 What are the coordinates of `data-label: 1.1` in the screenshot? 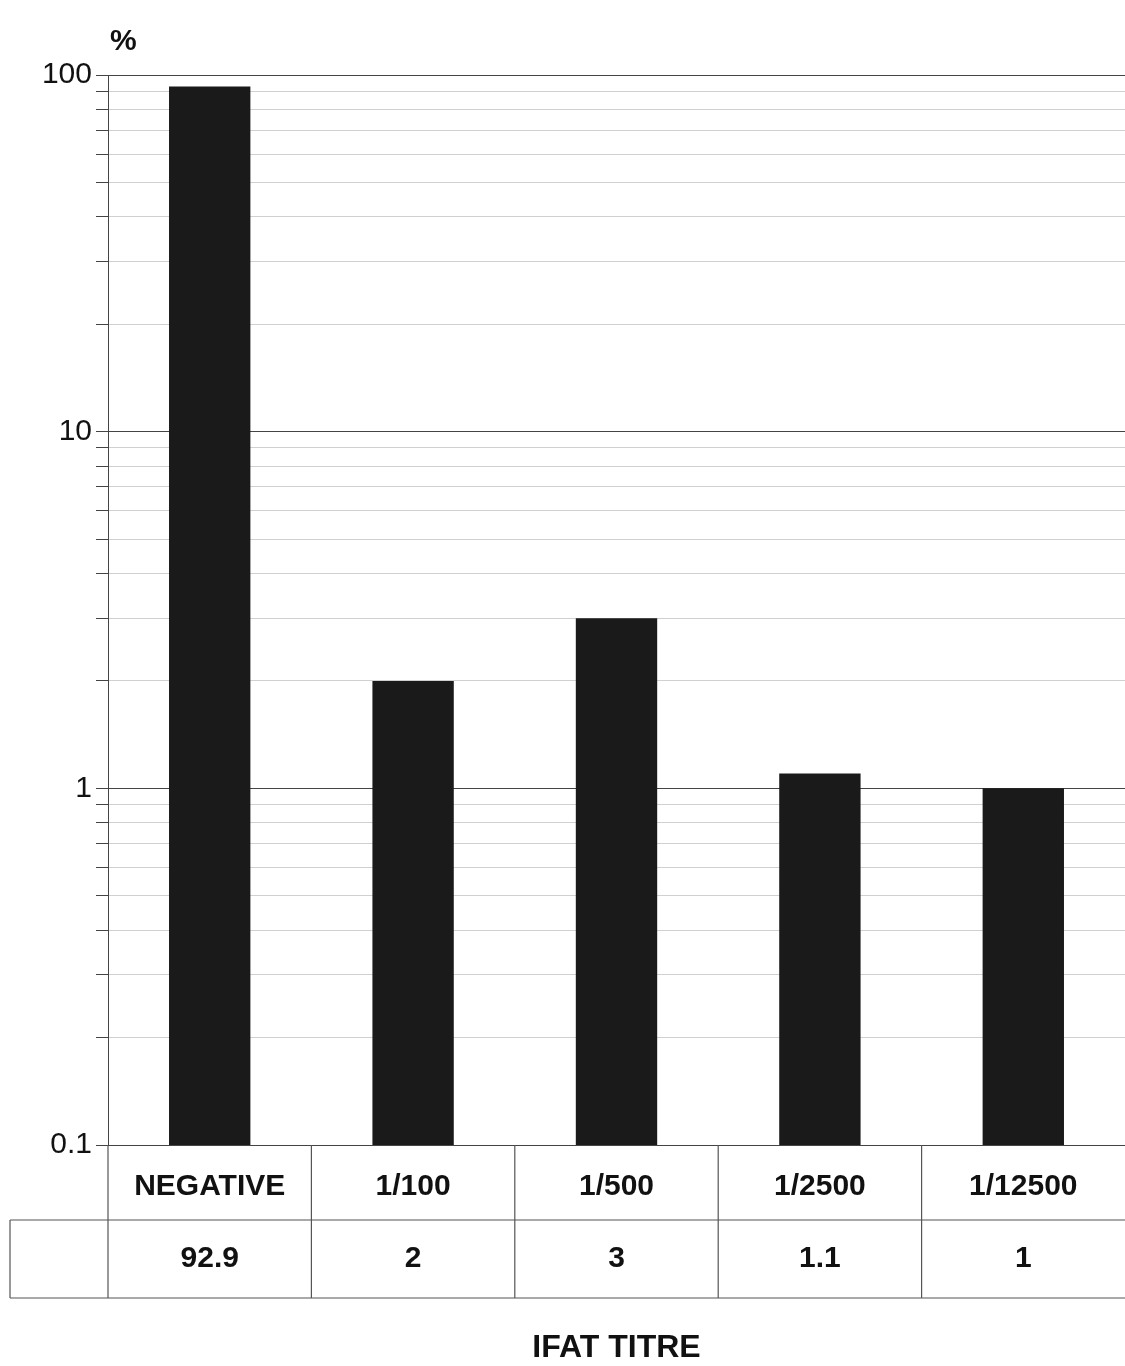 It's located at (820, 1257).